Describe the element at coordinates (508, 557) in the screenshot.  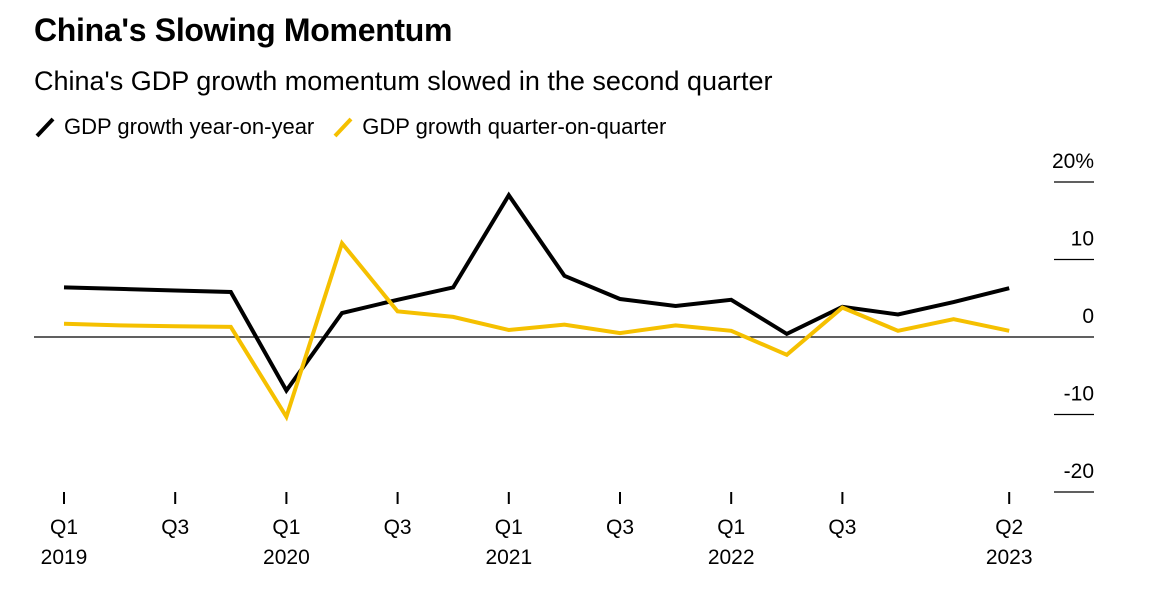
I see `x-tick-year-label: 2021` at that location.